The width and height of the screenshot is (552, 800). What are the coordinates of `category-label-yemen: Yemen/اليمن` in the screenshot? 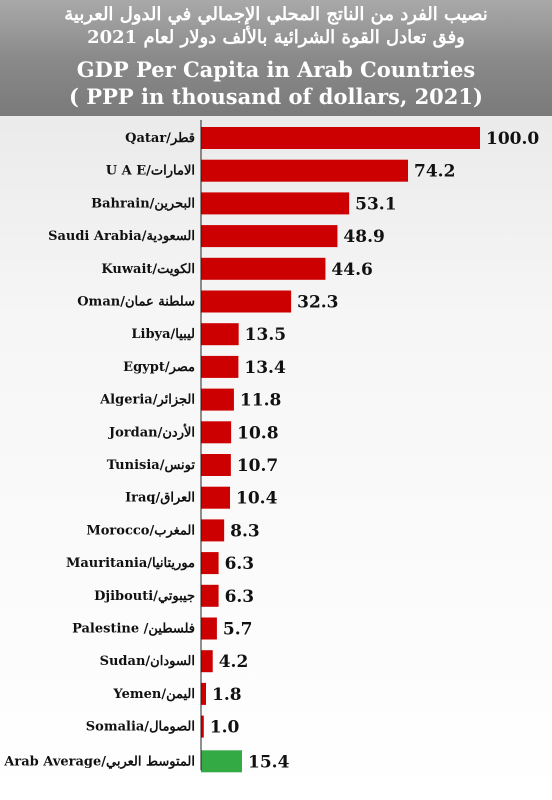 It's located at (153, 694).